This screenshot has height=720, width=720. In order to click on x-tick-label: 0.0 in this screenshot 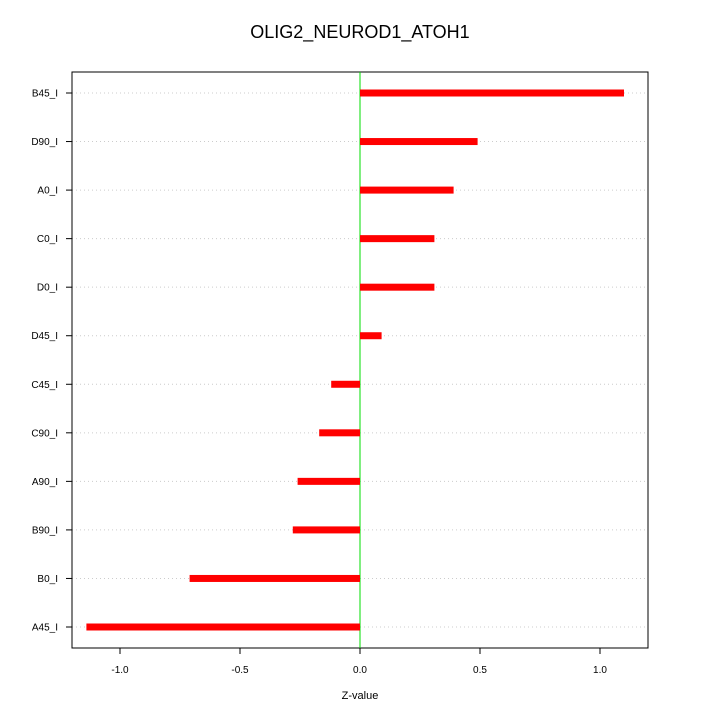, I will do `click(360, 670)`.